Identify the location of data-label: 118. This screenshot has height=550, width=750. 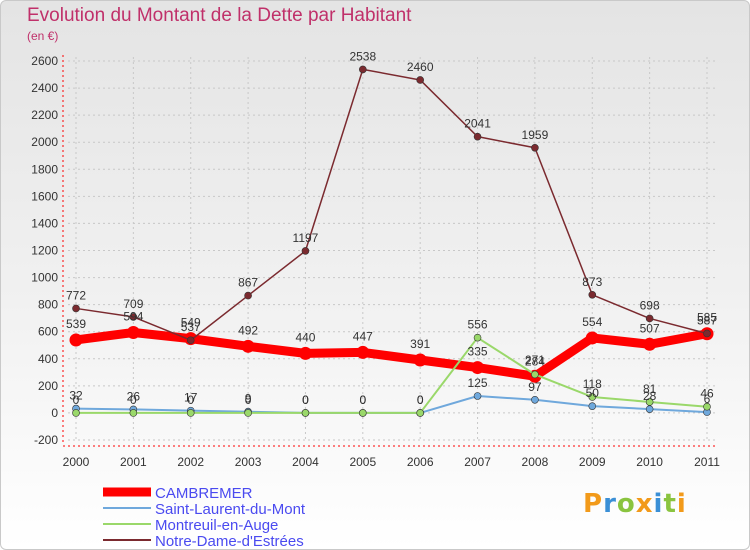
(592, 384).